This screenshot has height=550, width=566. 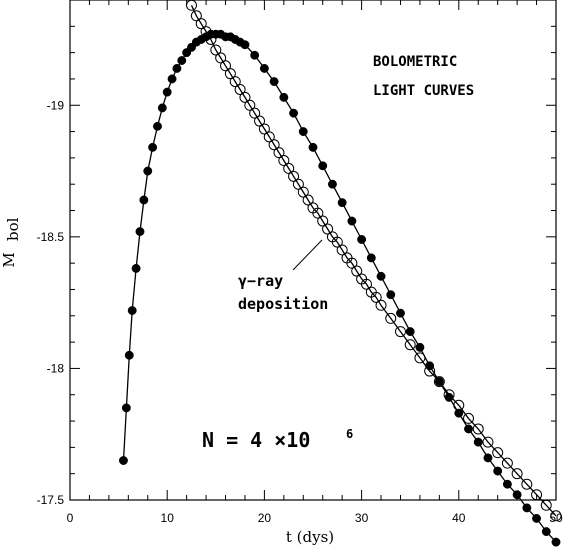 What do you see at coordinates (362, 518) in the screenshot?
I see `x-tick-label: 30` at bounding box center [362, 518].